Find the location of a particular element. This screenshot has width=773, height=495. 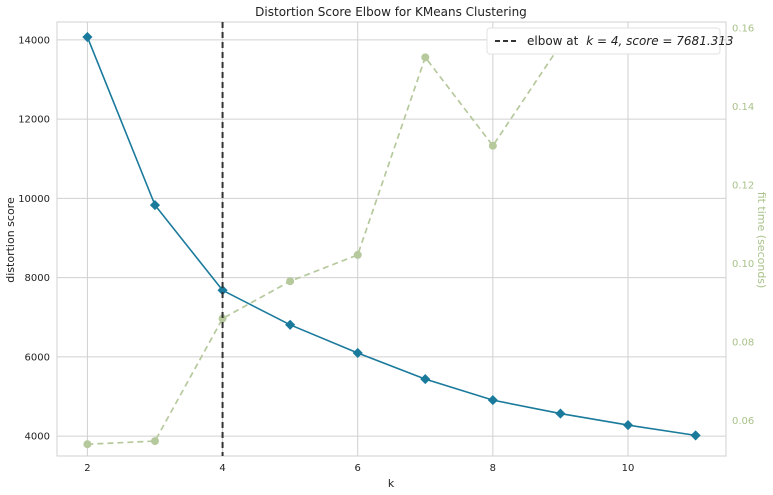

y-tick-label: 10000 is located at coordinates (34, 199).